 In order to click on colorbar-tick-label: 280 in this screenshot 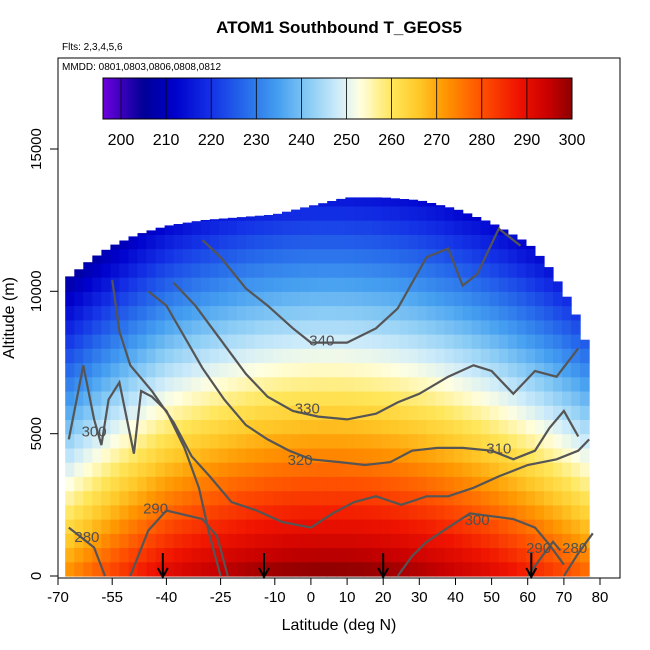, I will do `click(481, 140)`.